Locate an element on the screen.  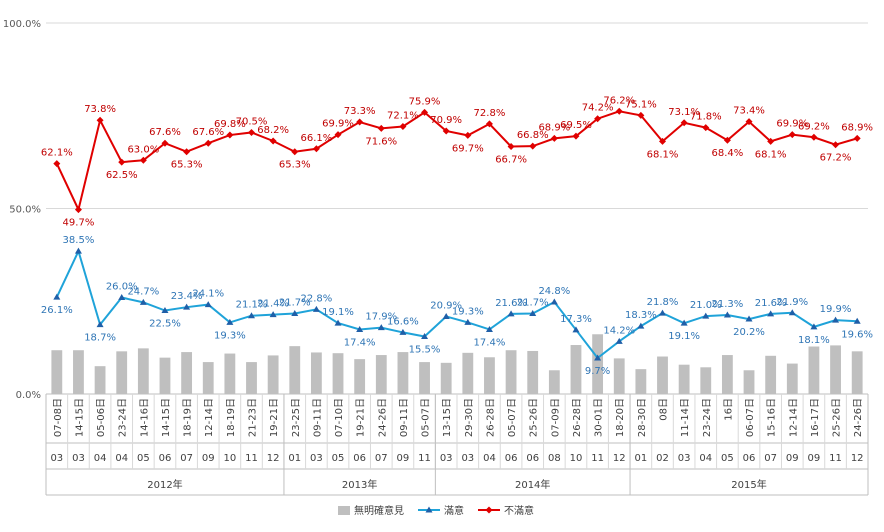
date-label: 07-09日 is located at coordinates (555, 417).